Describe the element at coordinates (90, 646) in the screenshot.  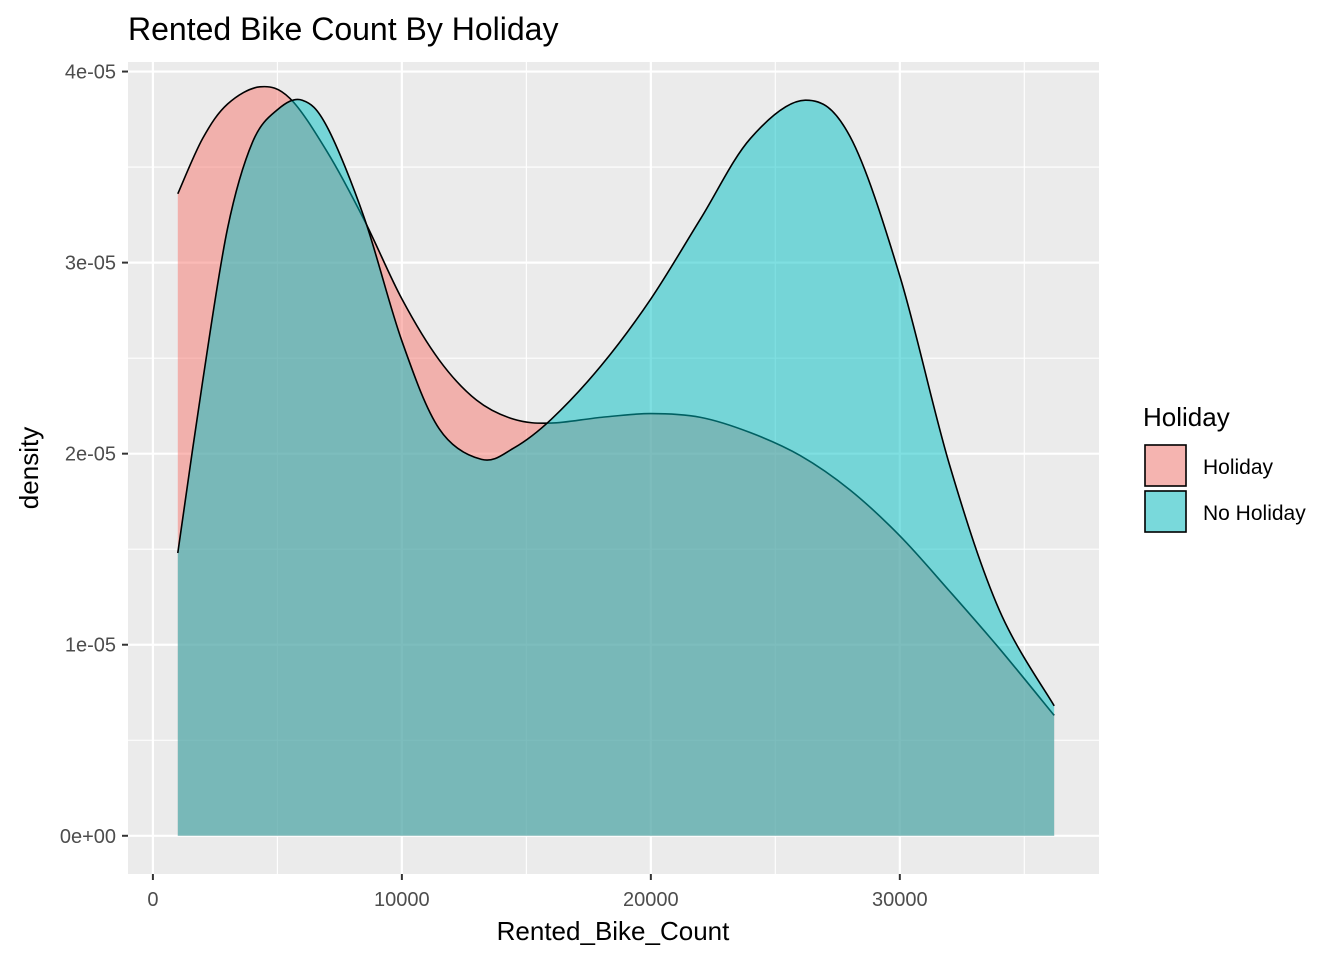
I see `y-tick-label: 1e-05` at that location.